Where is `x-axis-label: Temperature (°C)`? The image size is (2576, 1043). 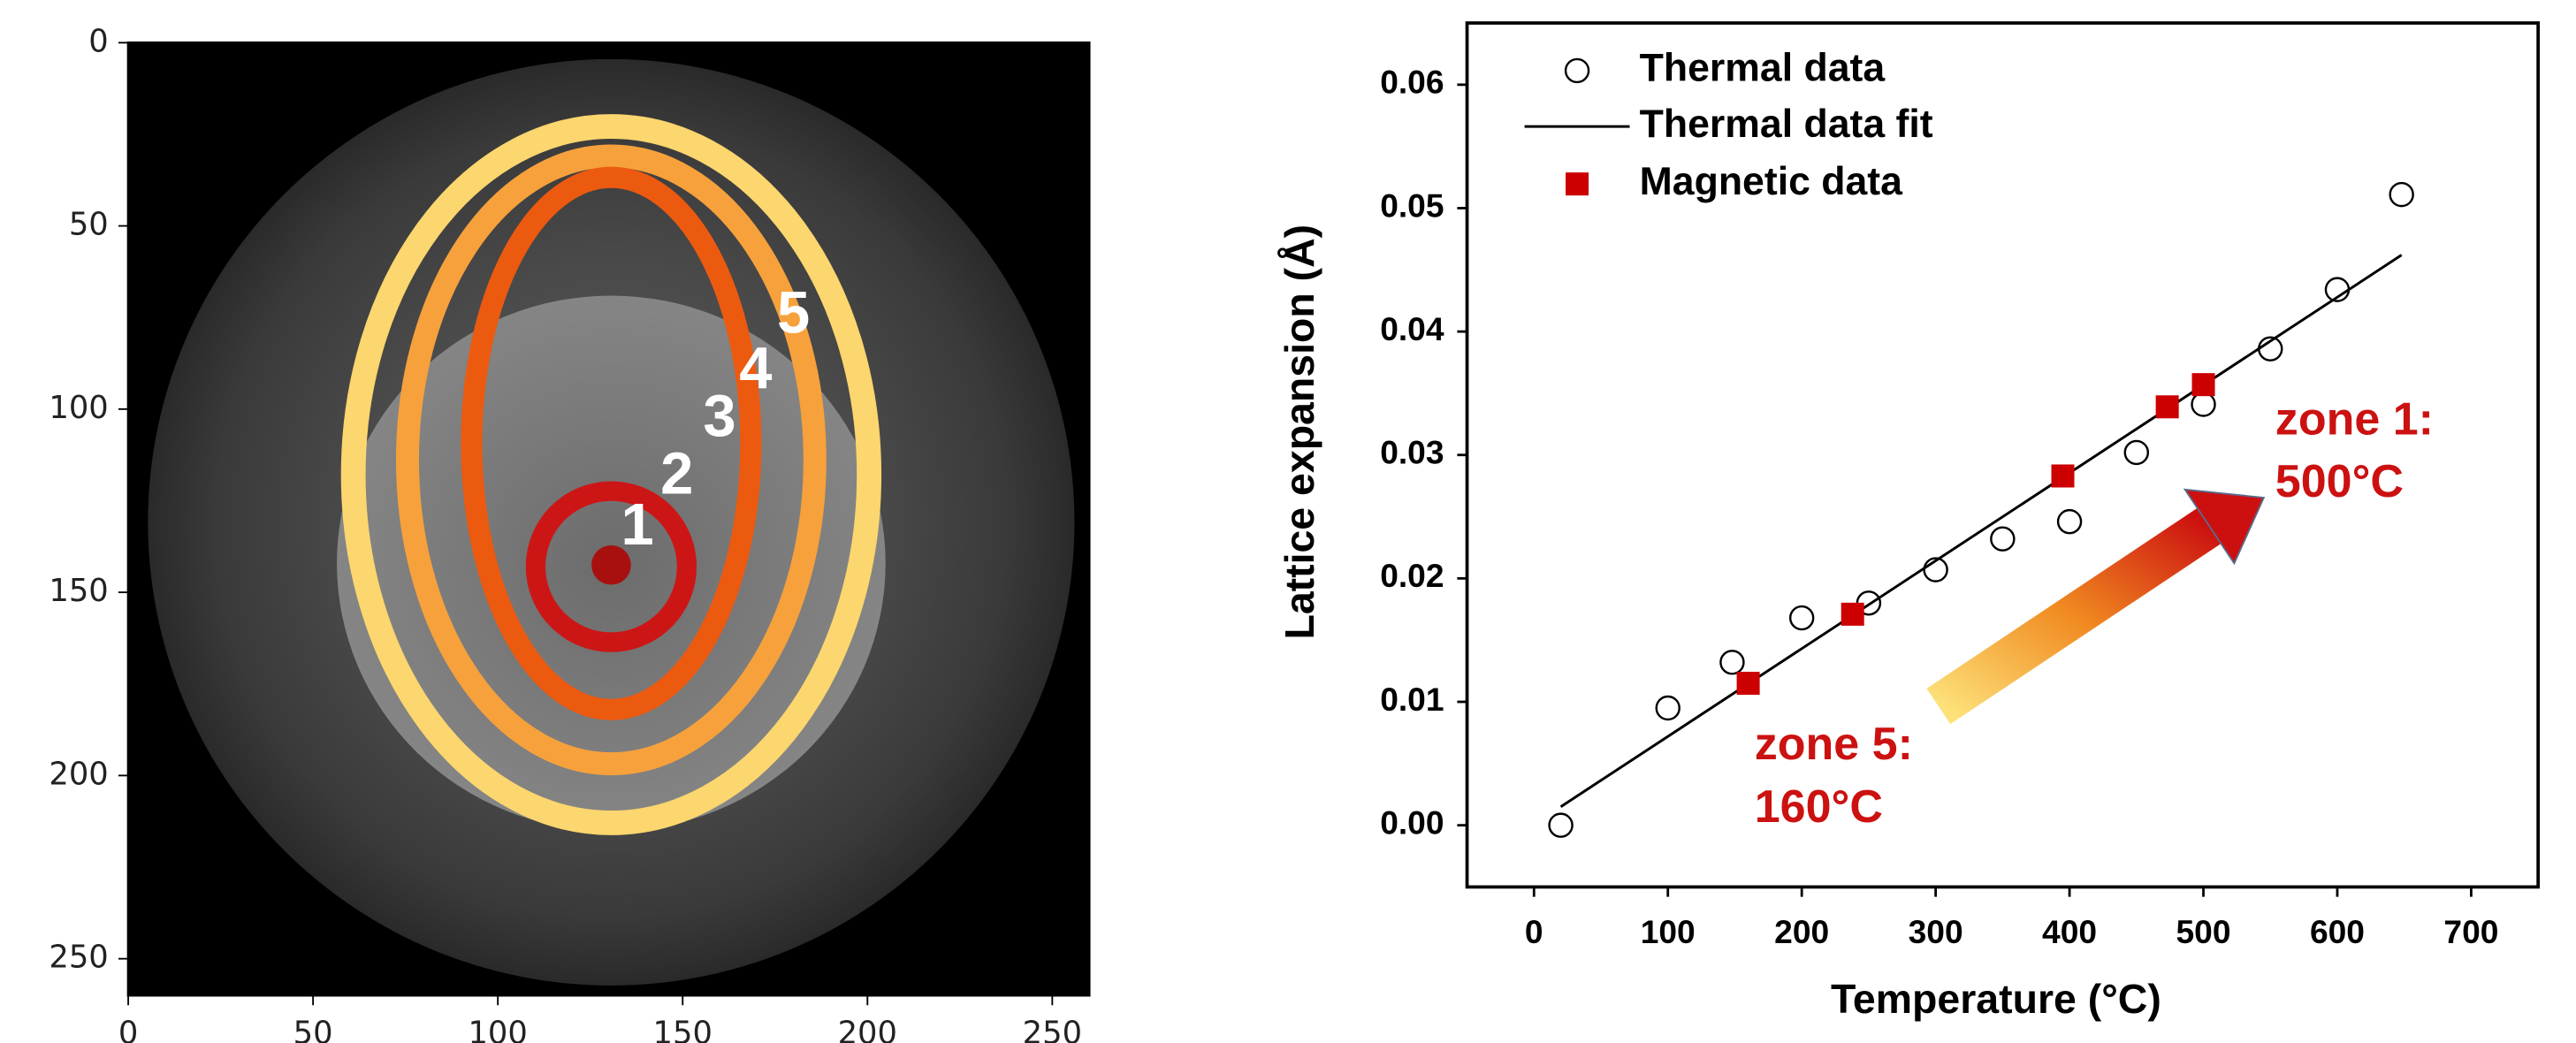 x-axis-label: Temperature (°C) is located at coordinates (1996, 999).